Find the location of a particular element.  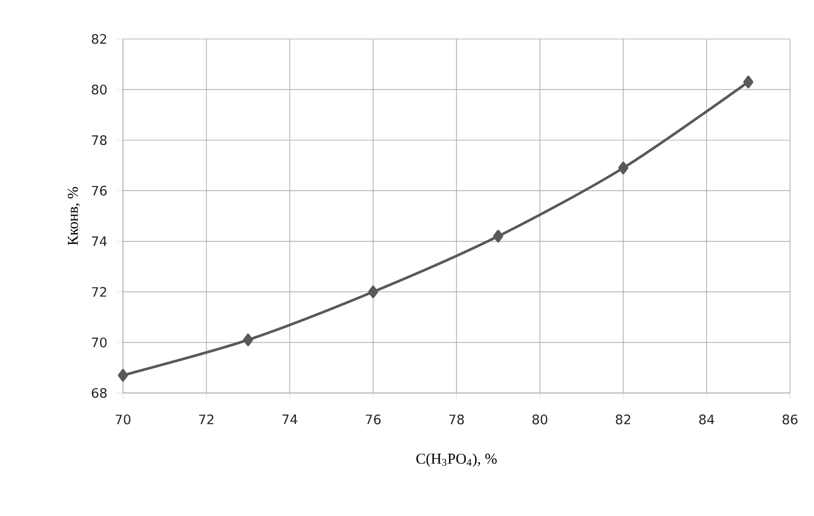

y-axis-title: Кконв, % is located at coordinates (74, 216).